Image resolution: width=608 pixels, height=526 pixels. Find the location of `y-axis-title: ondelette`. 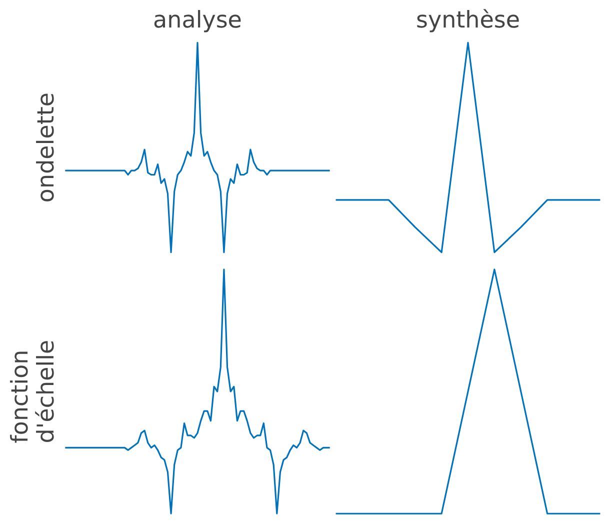

y-axis-title: ondelette is located at coordinates (47, 147).